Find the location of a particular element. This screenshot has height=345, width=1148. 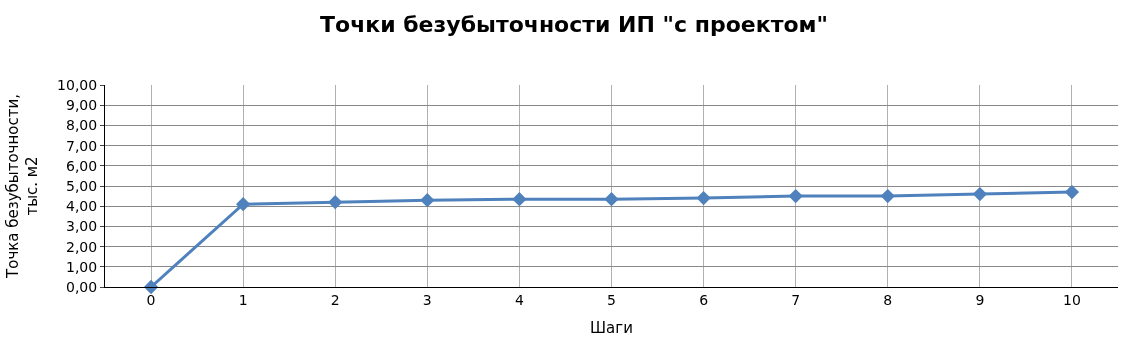

y-tick-label: 8,00 is located at coordinates (82, 125).